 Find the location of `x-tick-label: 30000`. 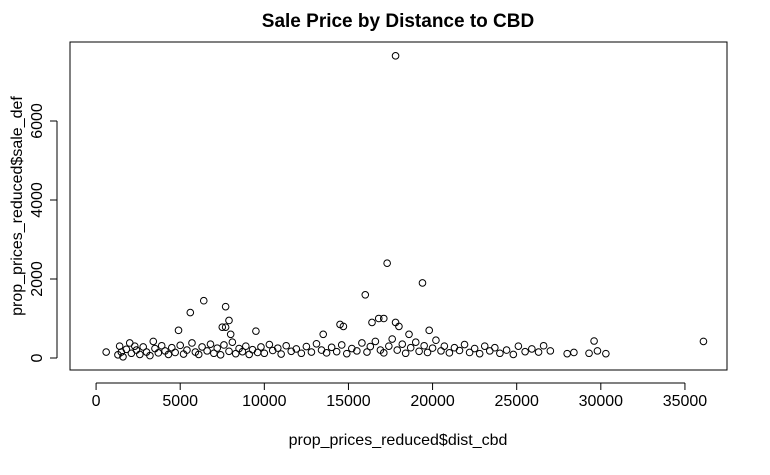

x-tick-label: 30000 is located at coordinates (601, 401).